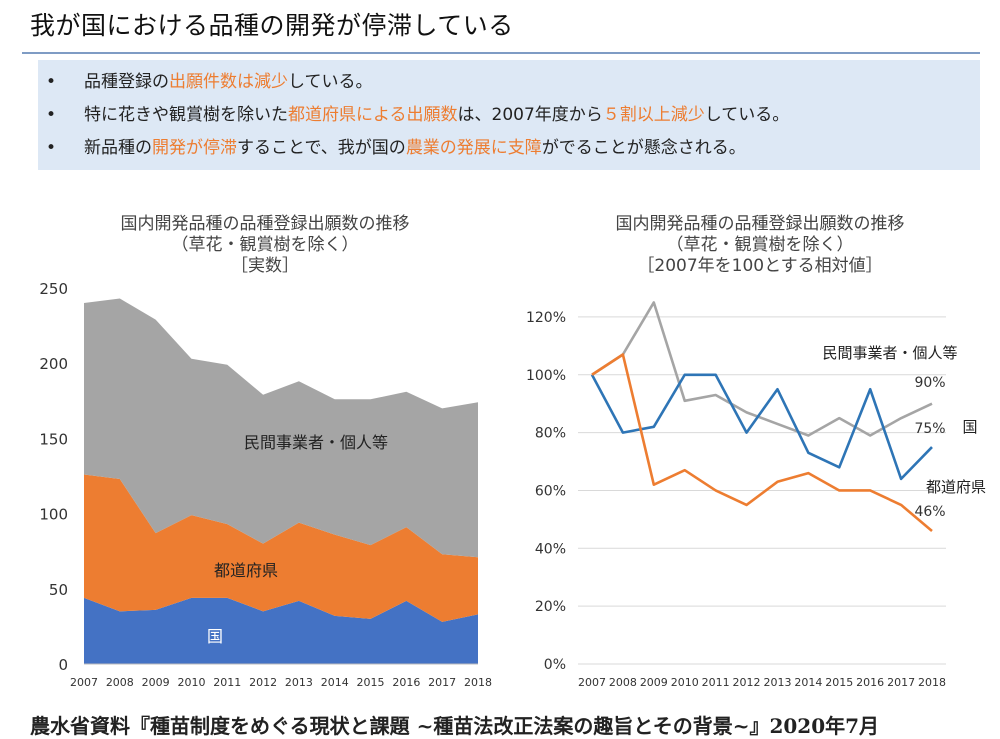 The width and height of the screenshot is (1000, 739). I want to click on bullet-text: することで、我が国の, so click(321, 148).